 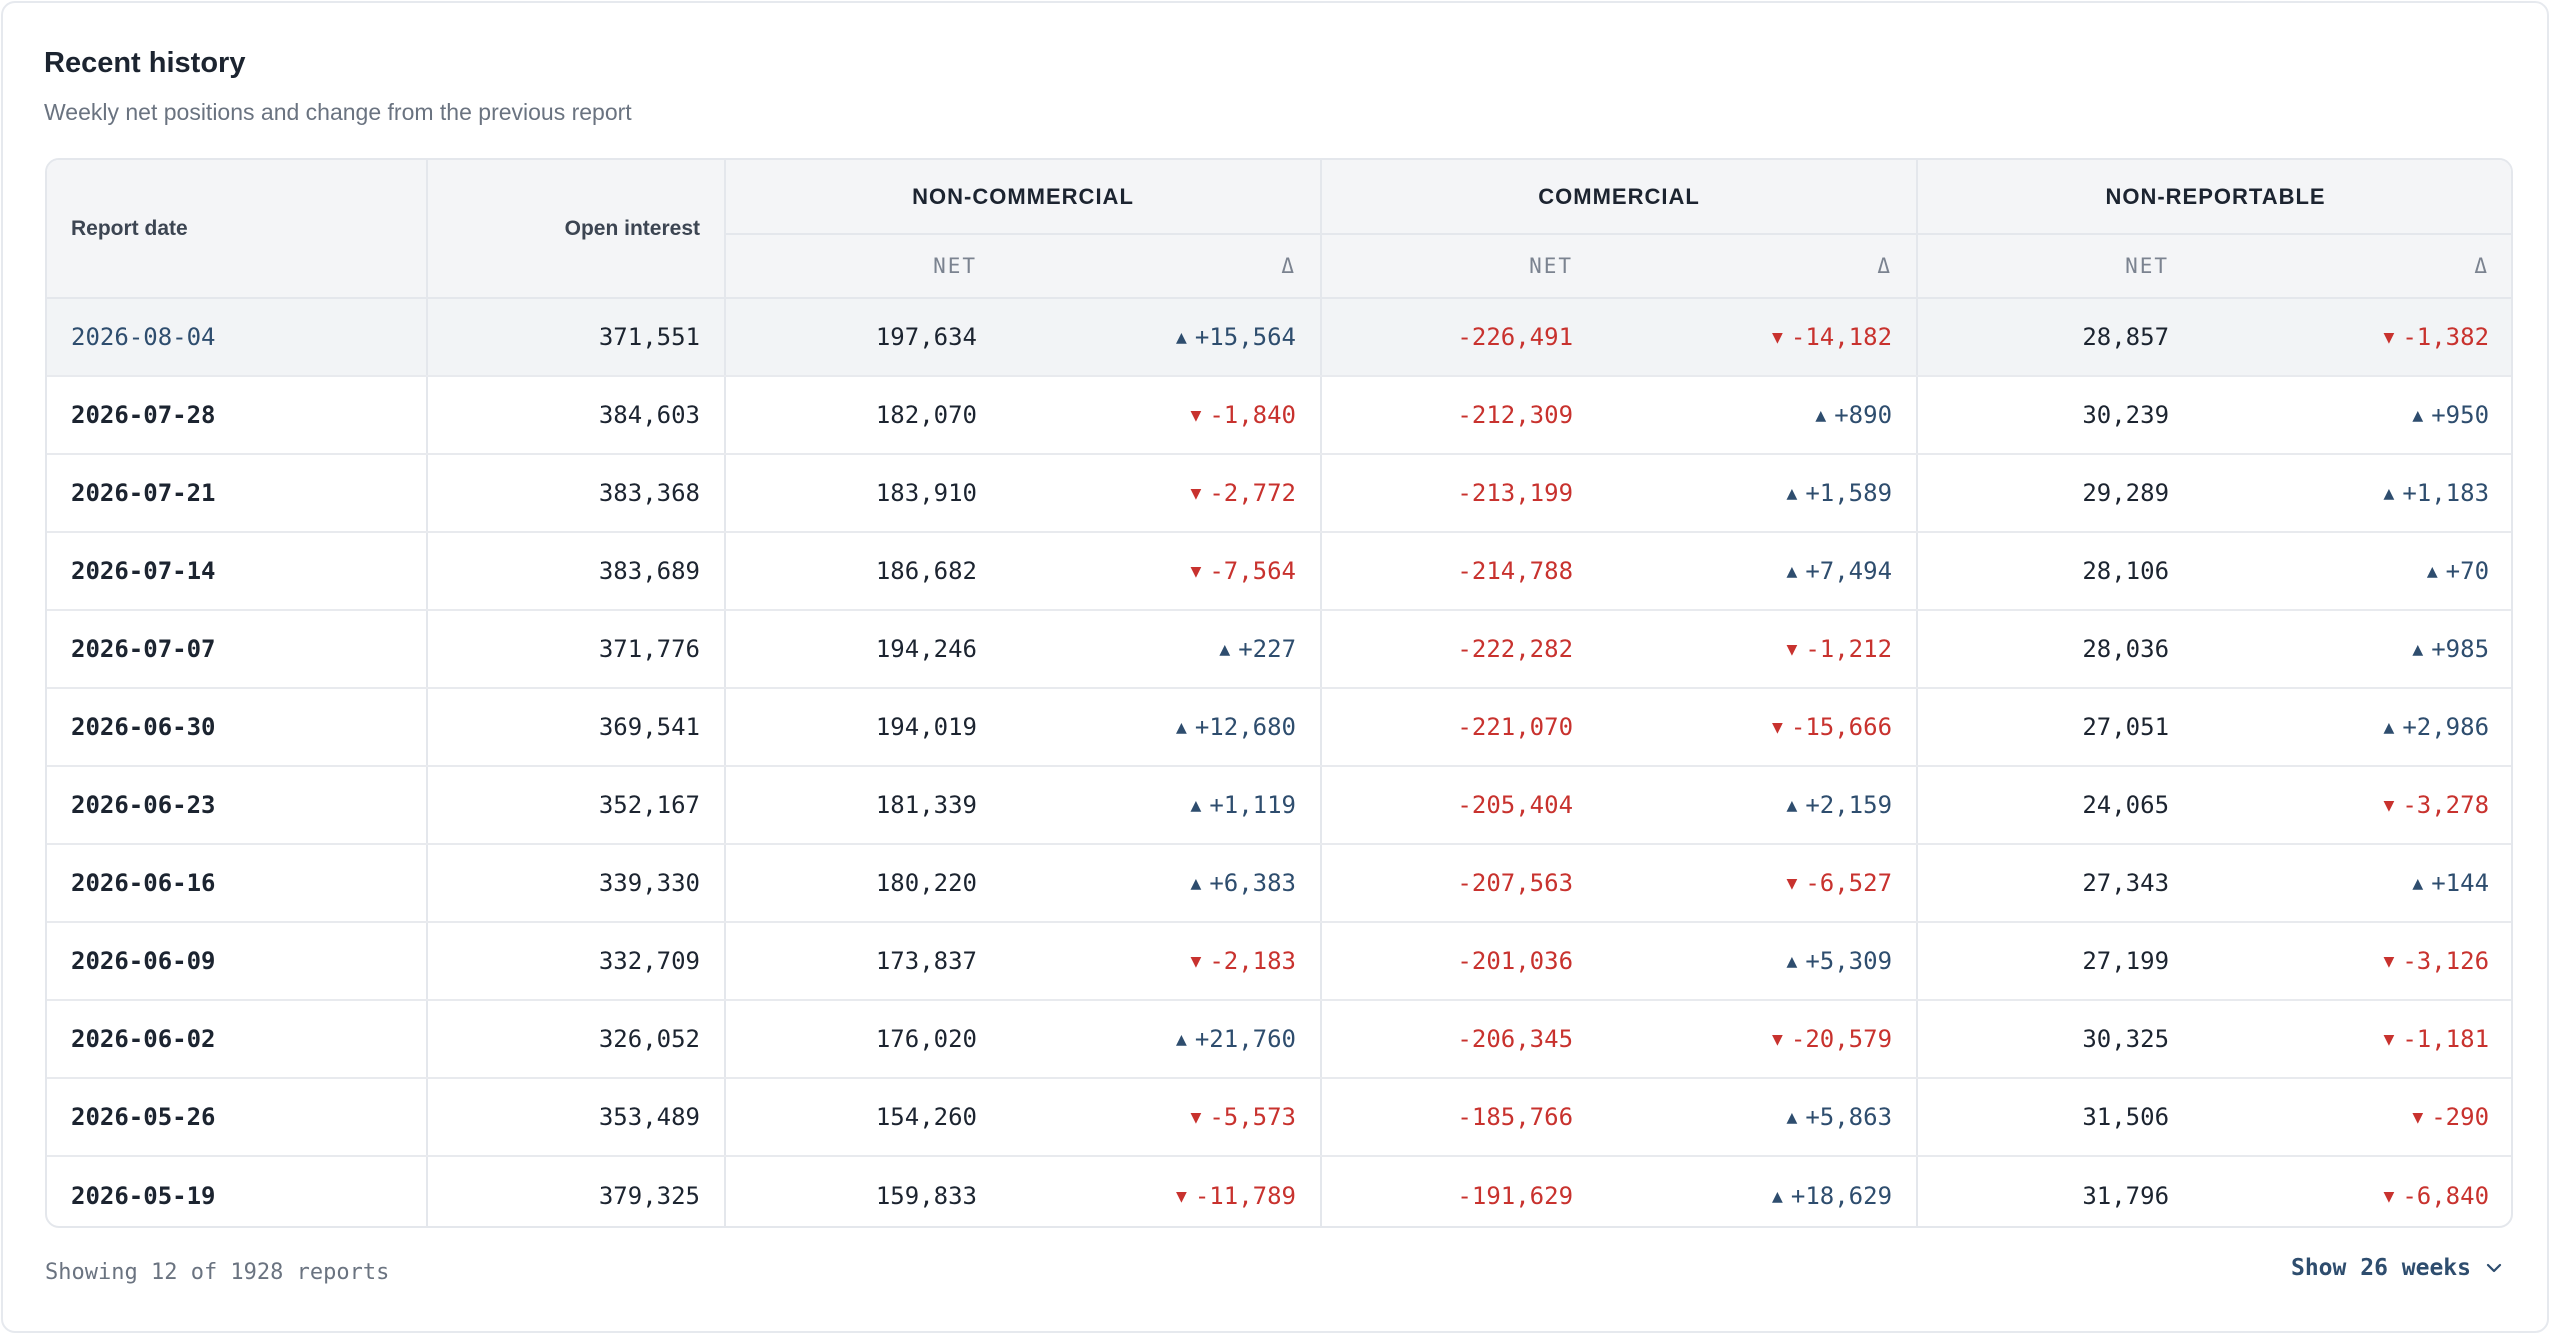 What do you see at coordinates (1849, 805) in the screenshot?
I see `delta-text: +2,159` at bounding box center [1849, 805].